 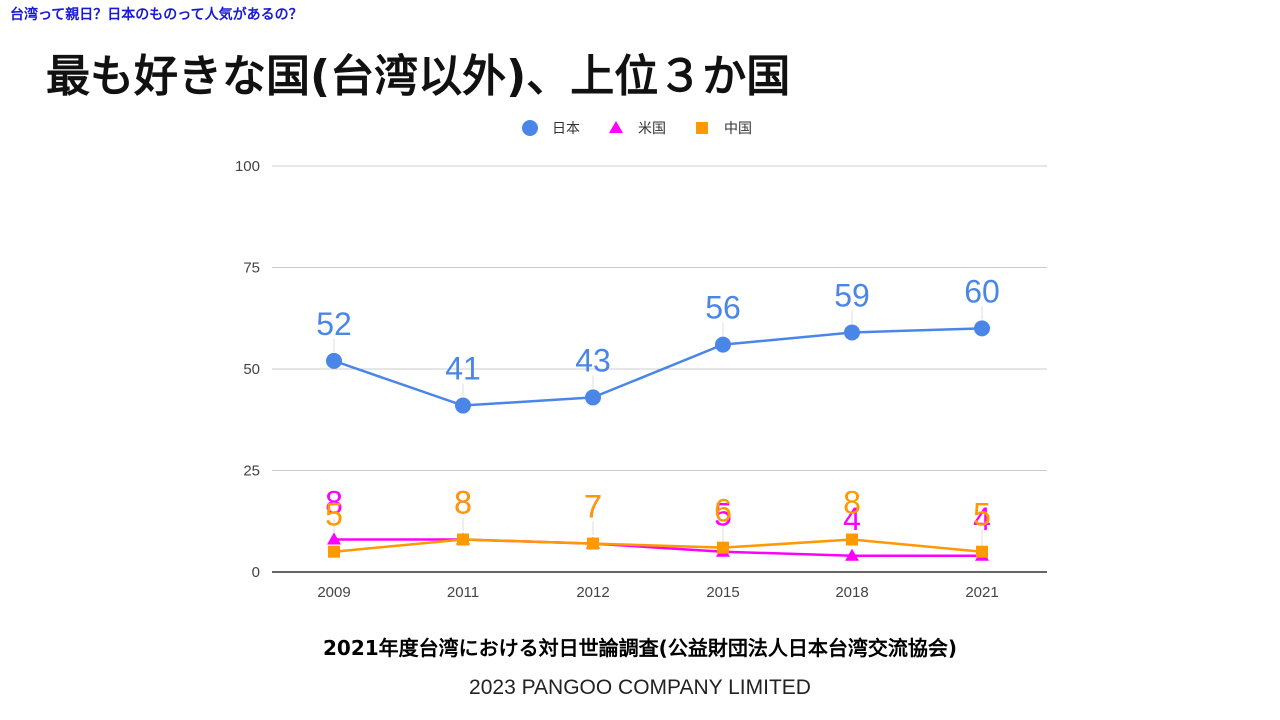 I want to click on data-label: 60, so click(x=982, y=291).